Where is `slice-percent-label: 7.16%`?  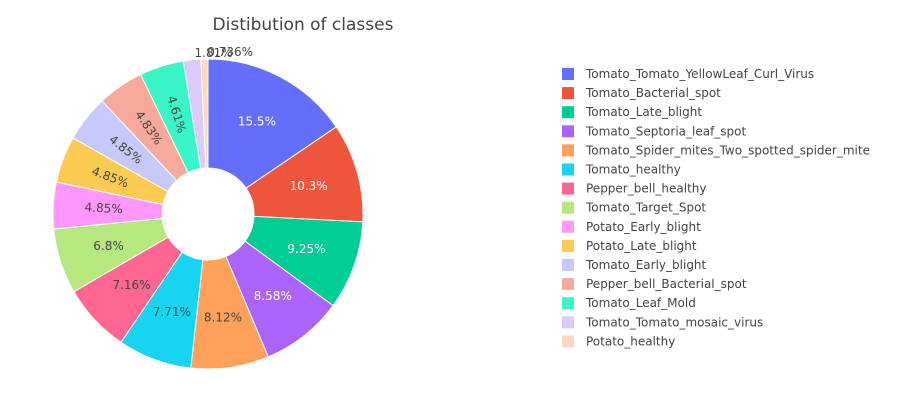 slice-percent-label: 7.16% is located at coordinates (131, 285).